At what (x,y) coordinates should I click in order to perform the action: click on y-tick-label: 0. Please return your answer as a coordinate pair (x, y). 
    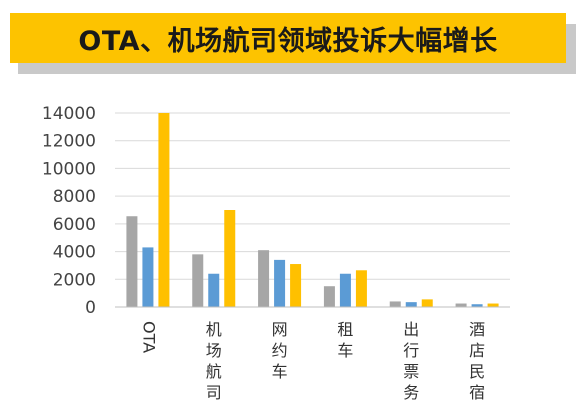
    Looking at the image, I should click on (90, 308).